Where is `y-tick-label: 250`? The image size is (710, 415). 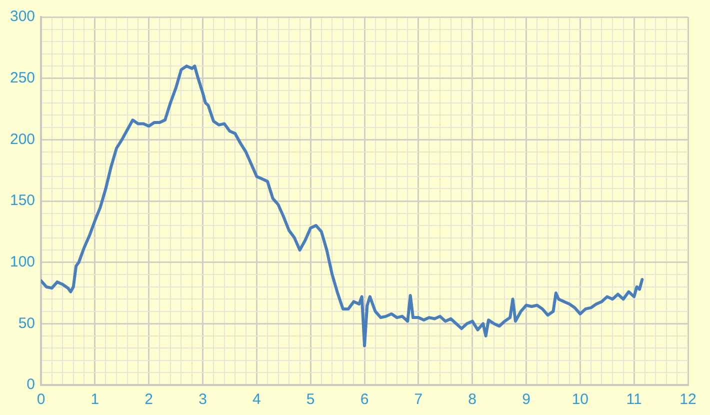
y-tick-label: 250 is located at coordinates (23, 77).